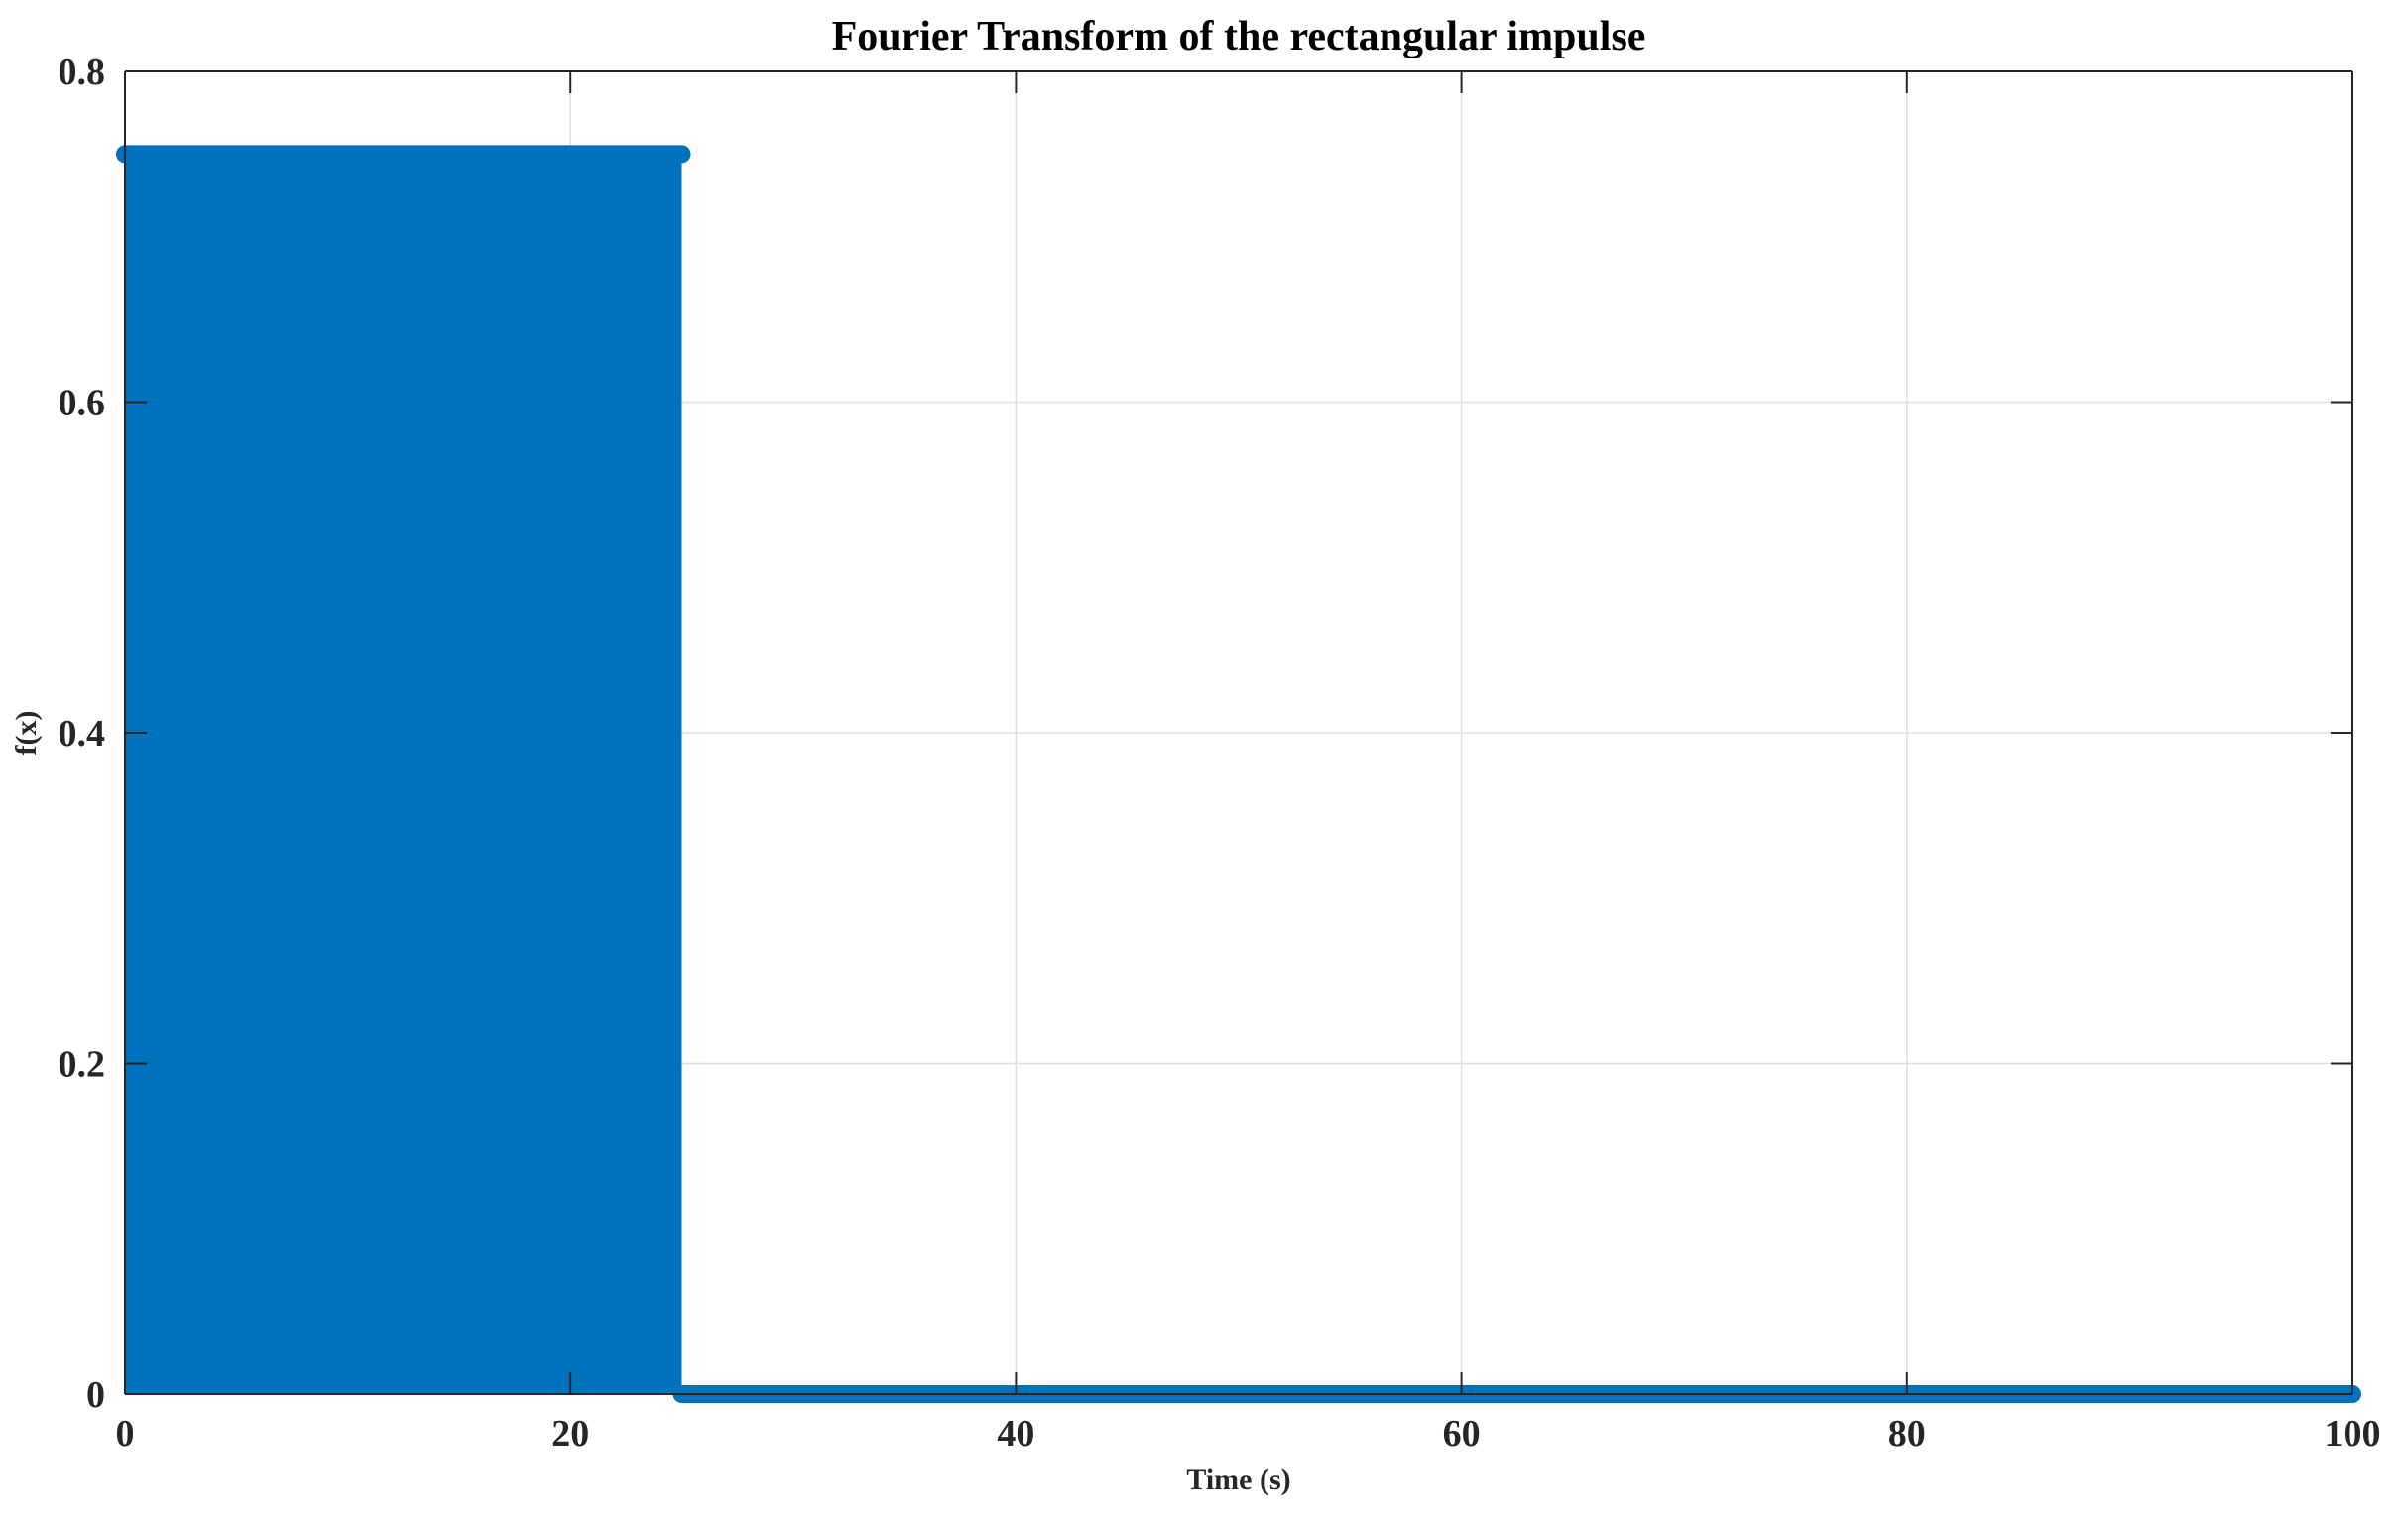 The image size is (2408, 1515). What do you see at coordinates (83, 72) in the screenshot?
I see `y-tick-label: 0.8` at bounding box center [83, 72].